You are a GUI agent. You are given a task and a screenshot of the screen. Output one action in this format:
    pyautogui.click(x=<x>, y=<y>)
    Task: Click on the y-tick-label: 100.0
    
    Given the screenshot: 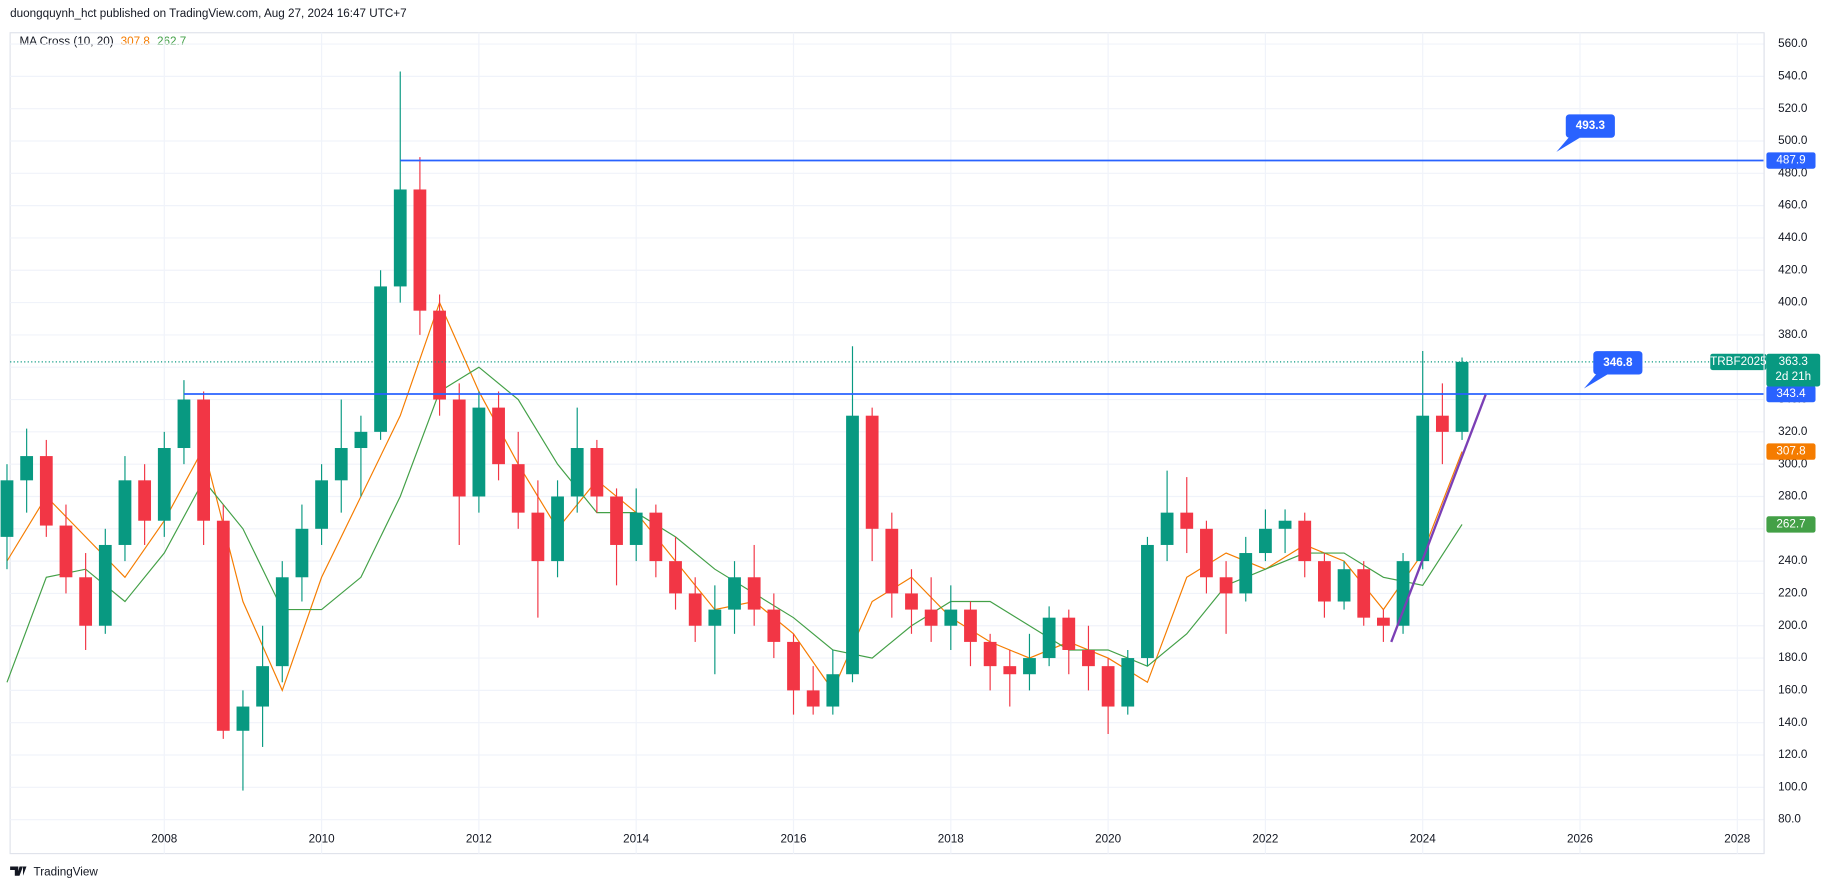 What is the action you would take?
    pyautogui.click(x=1793, y=786)
    